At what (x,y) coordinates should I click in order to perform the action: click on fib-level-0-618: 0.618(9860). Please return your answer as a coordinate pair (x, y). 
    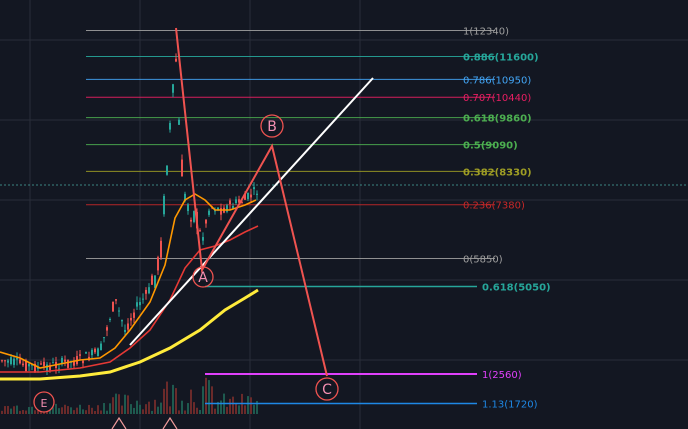
    Looking at the image, I should click on (309, 119).